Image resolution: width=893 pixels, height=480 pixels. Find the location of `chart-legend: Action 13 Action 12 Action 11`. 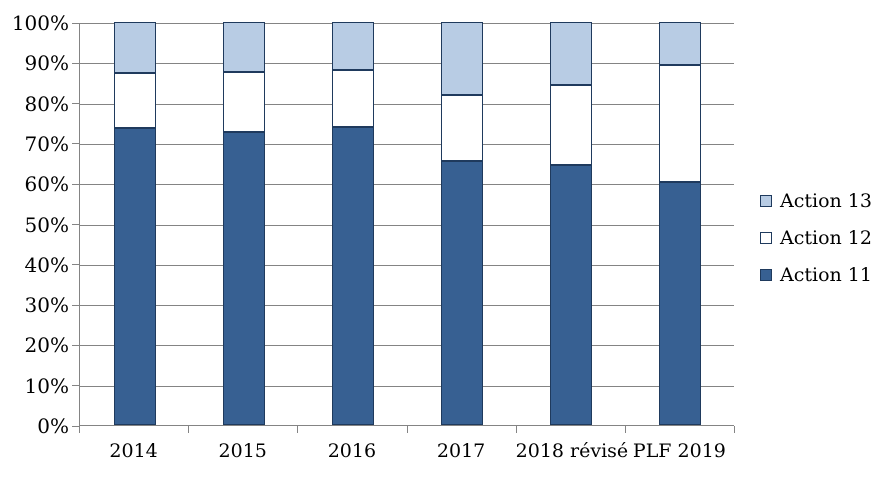

chart-legend: Action 13 Action 12 Action 11 is located at coordinates (816, 245).